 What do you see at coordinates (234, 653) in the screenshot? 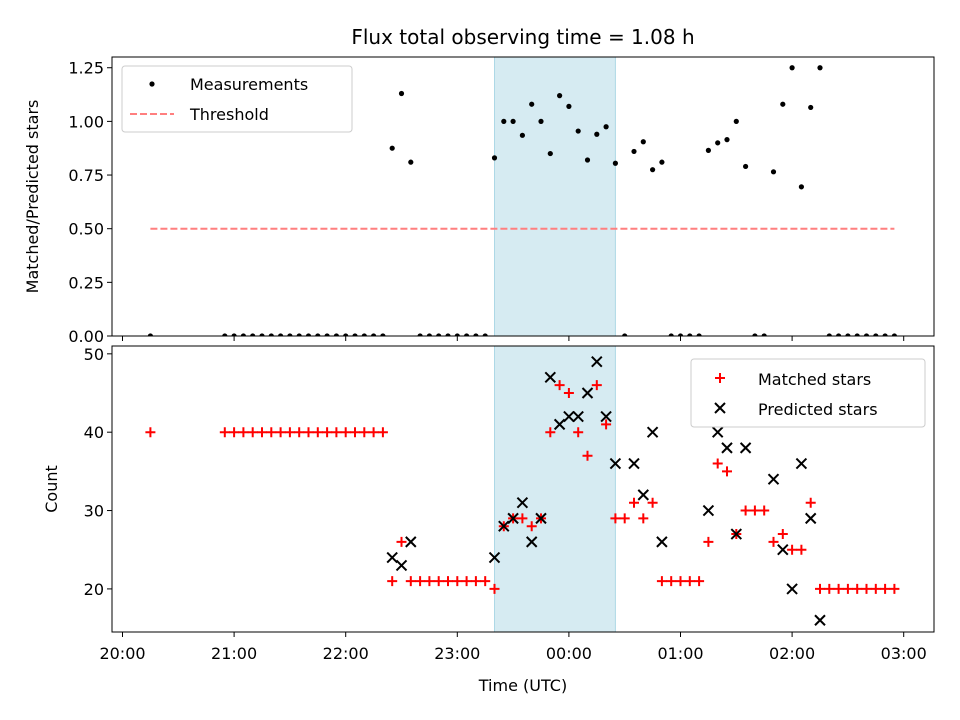
I see `x-tick-label: 21:00` at bounding box center [234, 653].